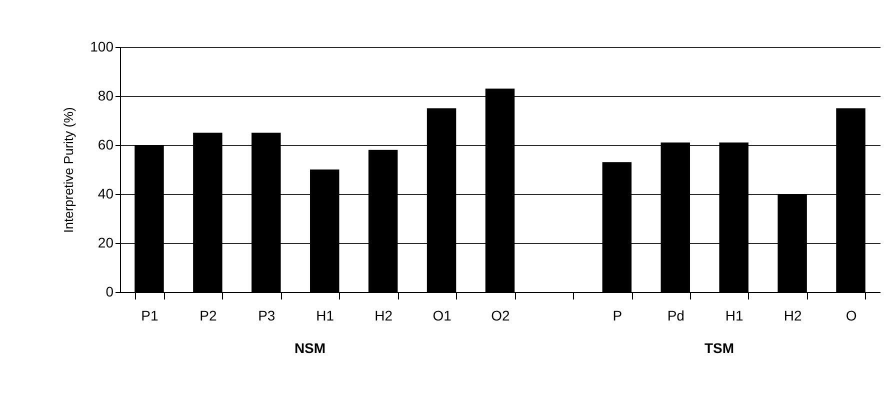 This screenshot has height=405, width=885. What do you see at coordinates (150, 316) in the screenshot?
I see `x-tick-label: P1` at bounding box center [150, 316].